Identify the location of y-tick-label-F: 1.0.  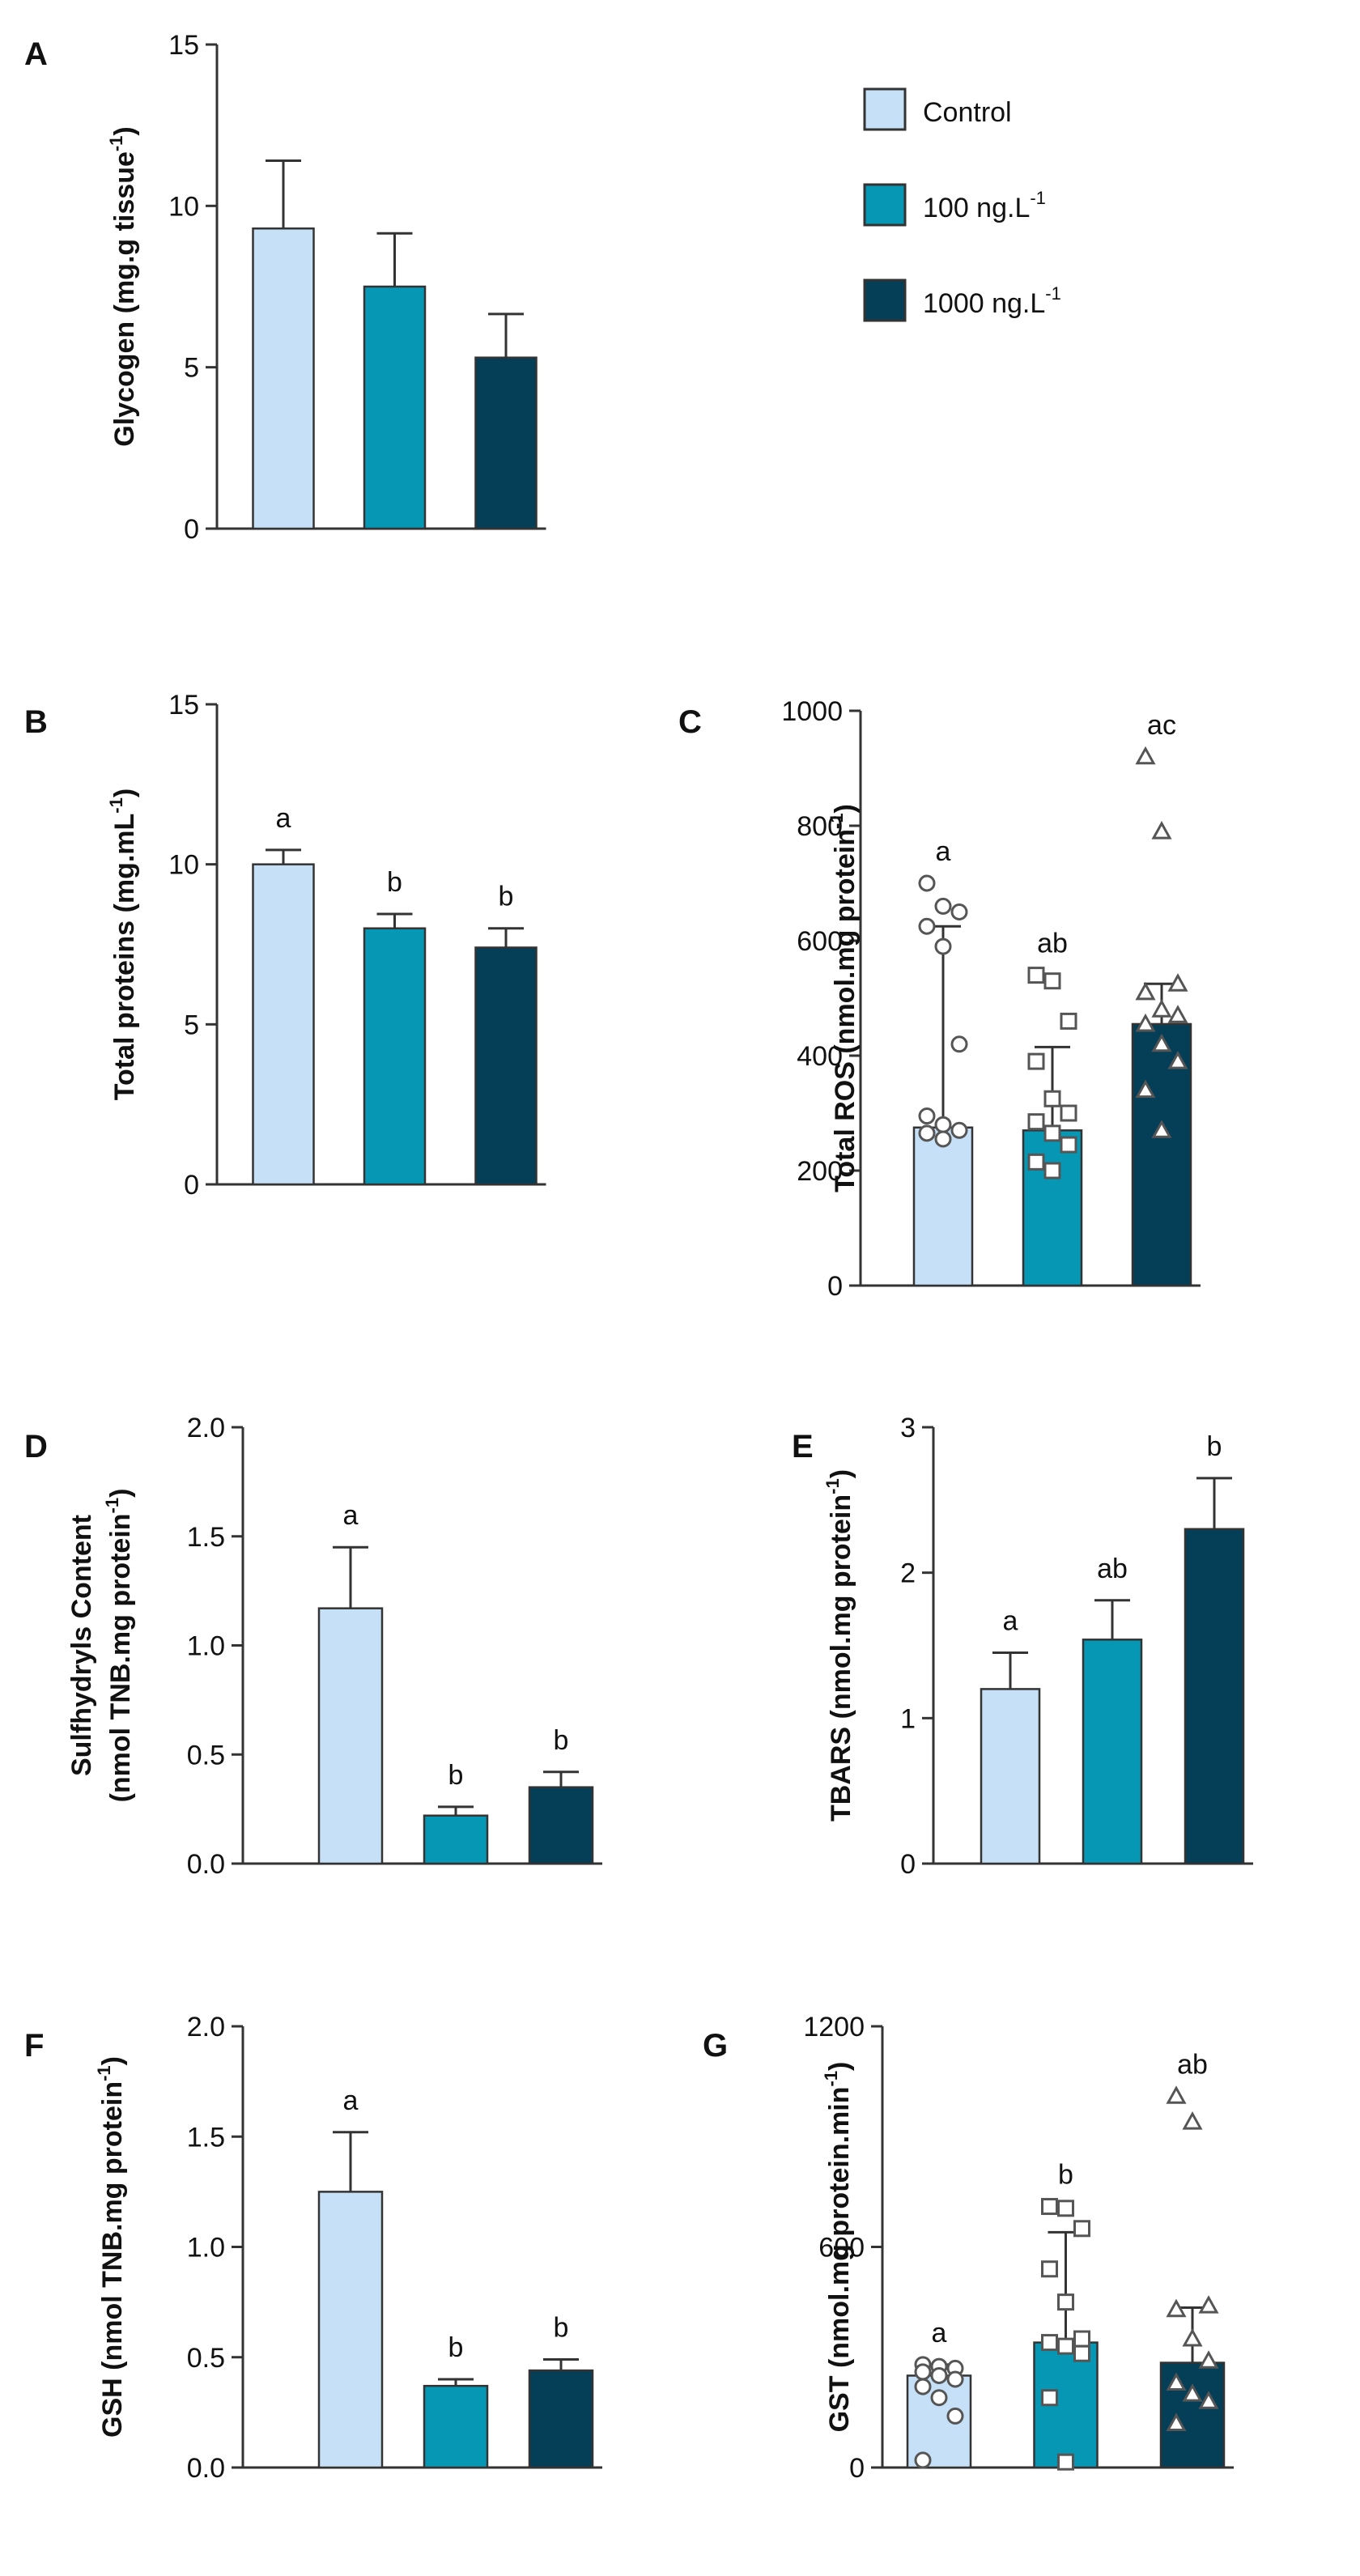
(206, 2248).